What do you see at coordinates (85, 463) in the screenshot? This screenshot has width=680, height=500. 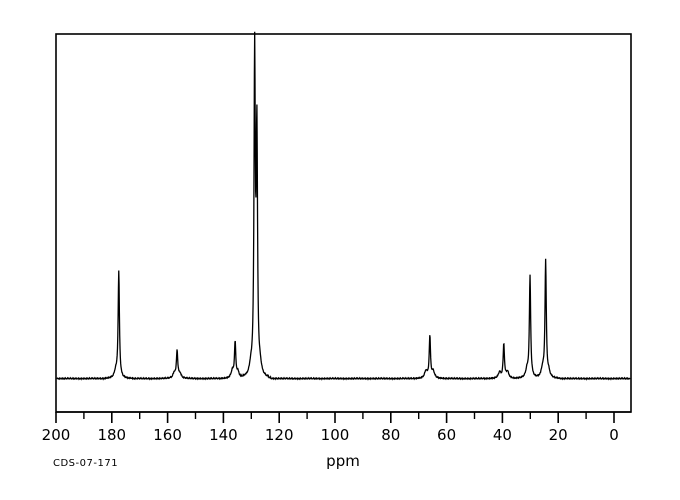 I see `sample-id-label: CDS-07-171` at bounding box center [85, 463].